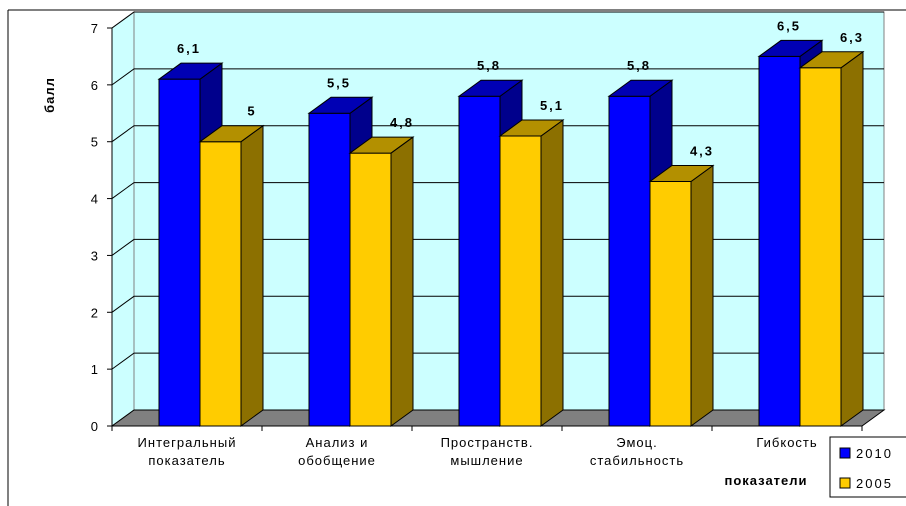 The width and height of the screenshot is (906, 506). Describe the element at coordinates (94, 85) in the screenshot. I see `y-tick-label: 6` at that location.